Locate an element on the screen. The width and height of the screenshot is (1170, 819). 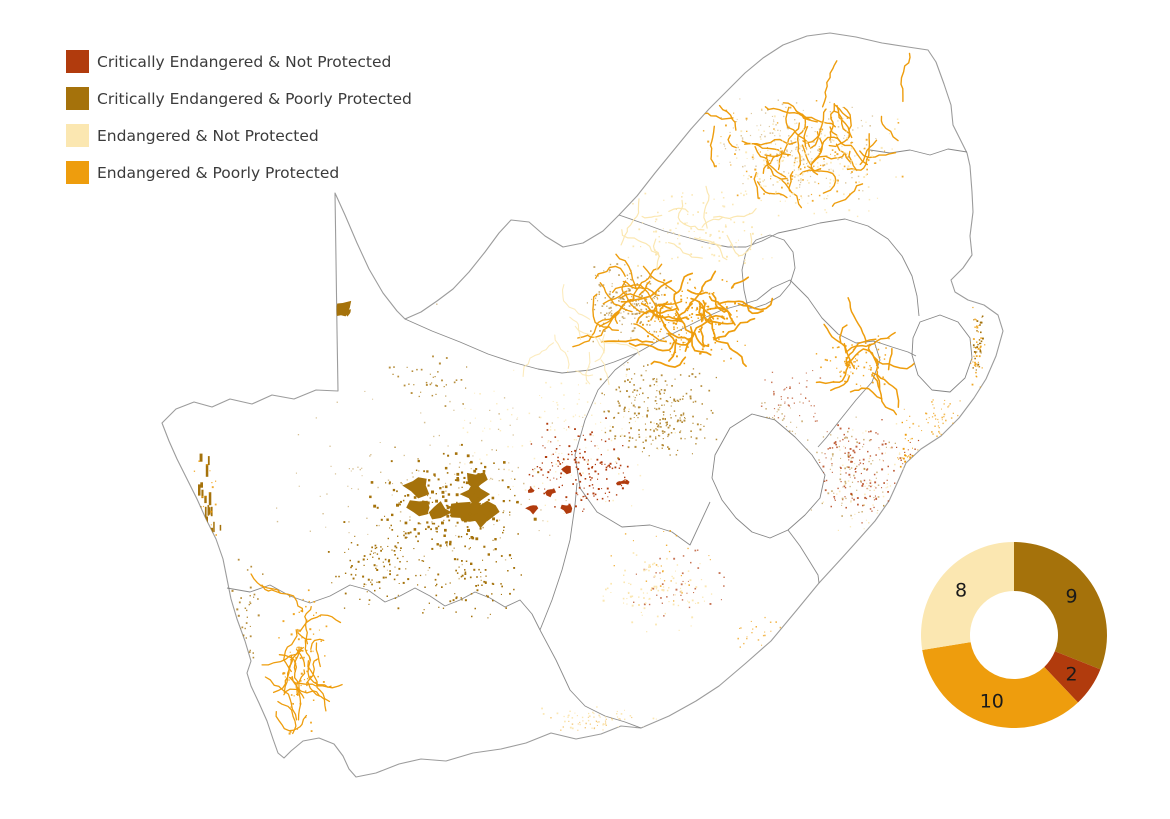
eswatini-outline is located at coordinates (942, 353).